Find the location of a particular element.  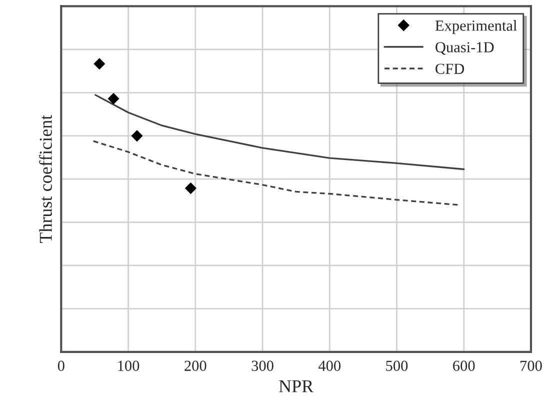

x-tick-label: 400 is located at coordinates (329, 365).